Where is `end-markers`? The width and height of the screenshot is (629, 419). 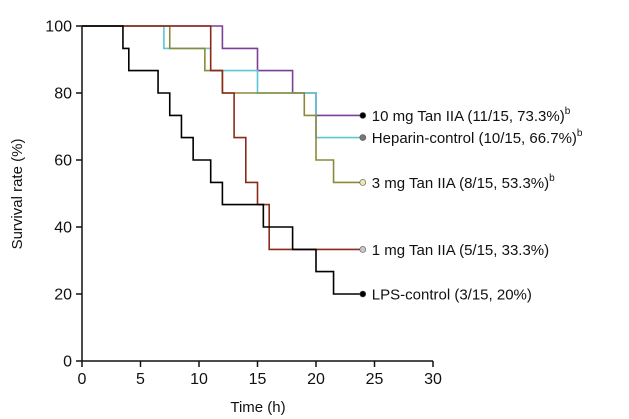 end-markers is located at coordinates (363, 205).